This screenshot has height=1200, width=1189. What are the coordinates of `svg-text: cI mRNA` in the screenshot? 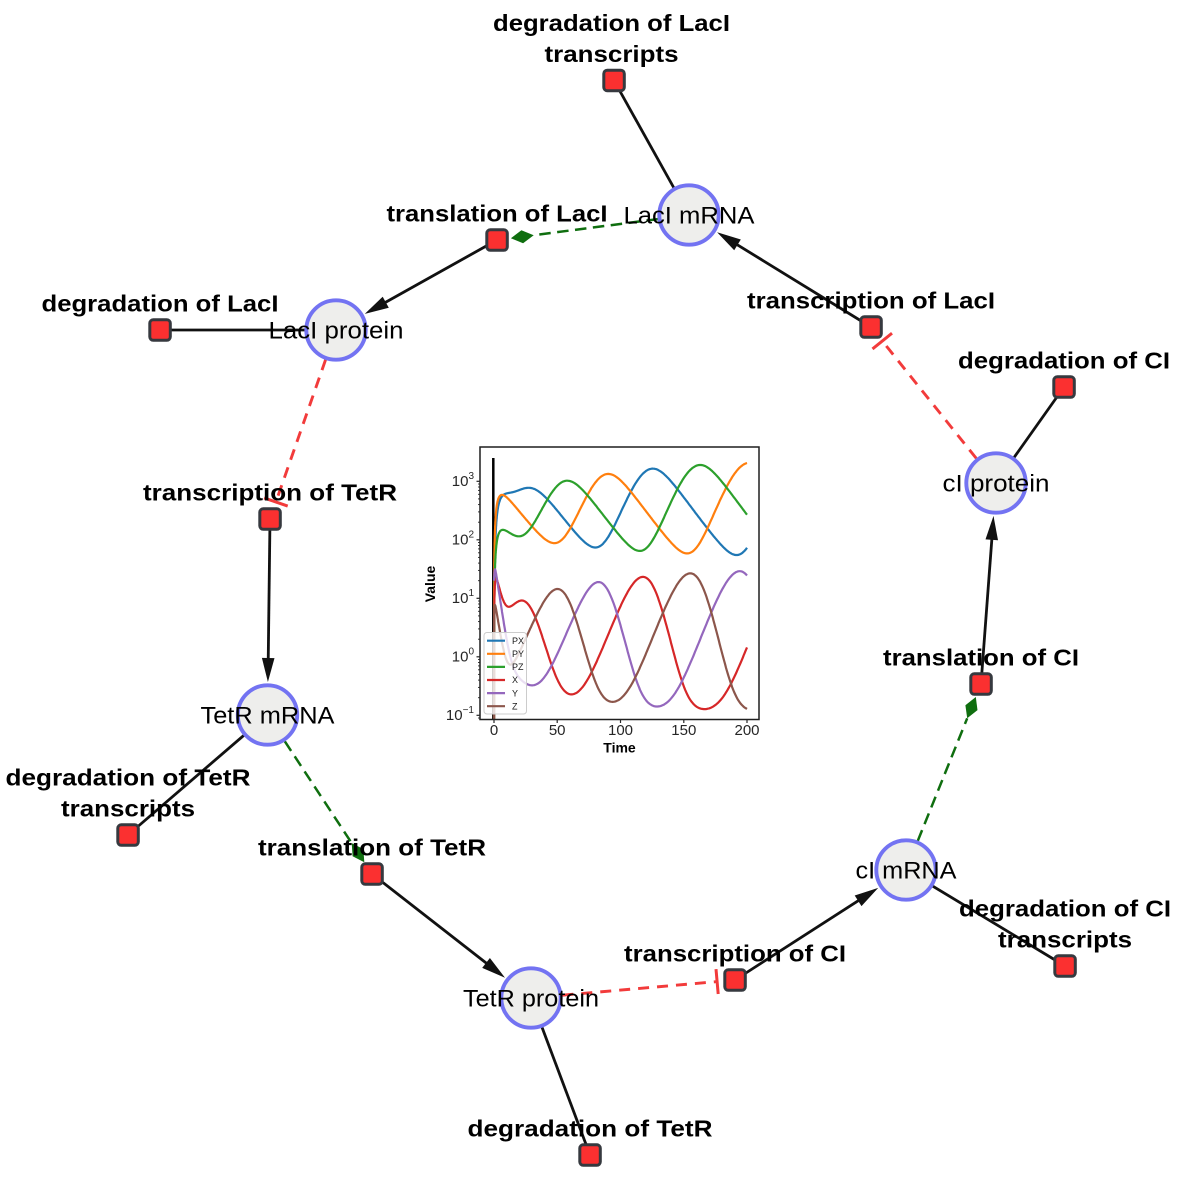 It's located at (906, 871).